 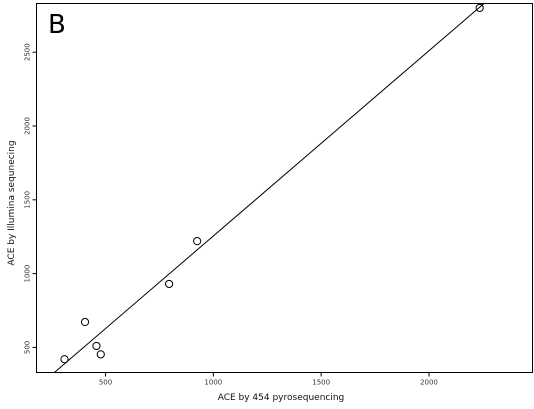 I want to click on x-tick-label: 500, so click(x=105, y=383).